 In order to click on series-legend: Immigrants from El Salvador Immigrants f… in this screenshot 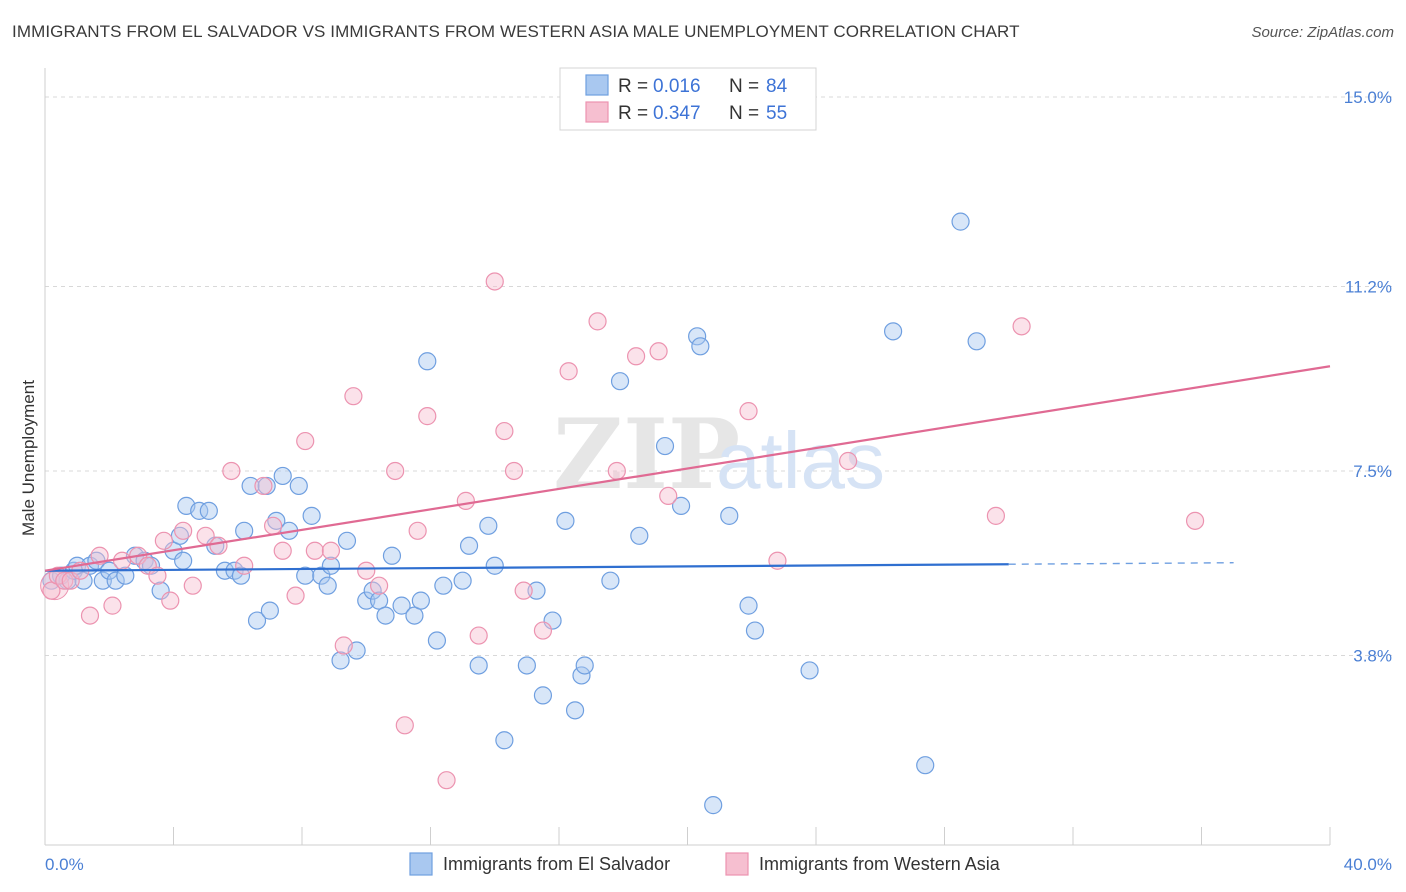, I will do `click(705, 864)`.